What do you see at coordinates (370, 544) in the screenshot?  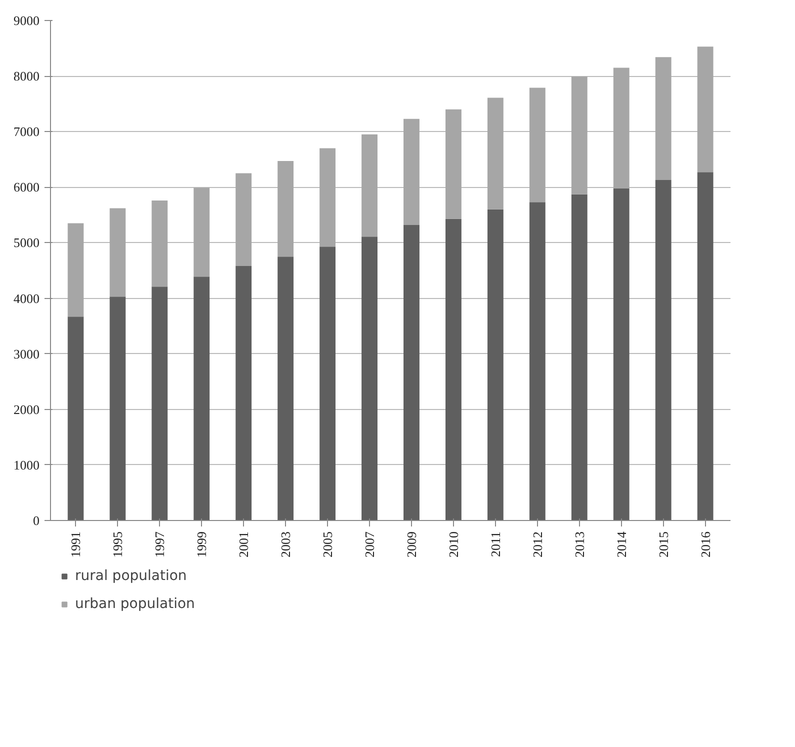 I see `x-tick-label: 2007` at bounding box center [370, 544].